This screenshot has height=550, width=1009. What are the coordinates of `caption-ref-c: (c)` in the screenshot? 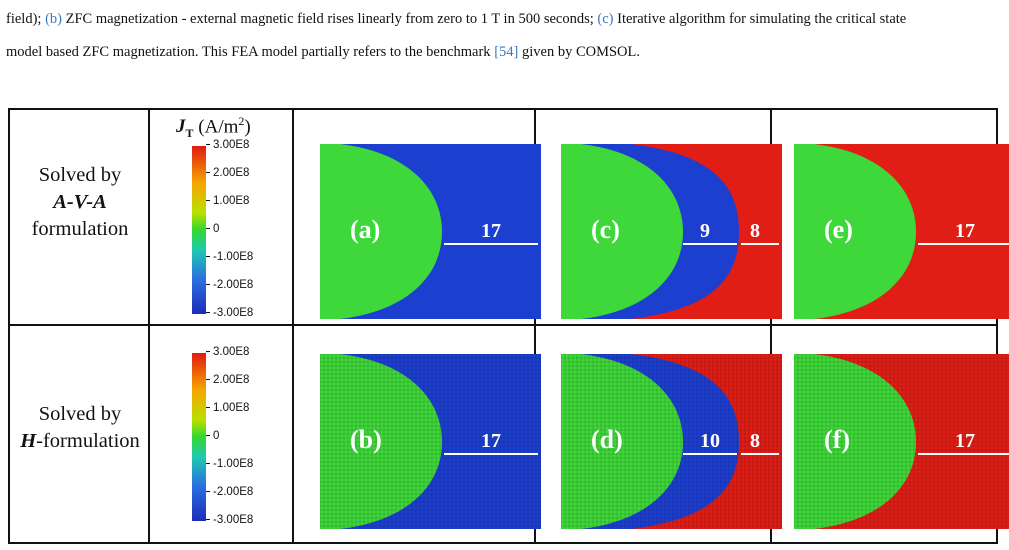 It's located at (605, 19).